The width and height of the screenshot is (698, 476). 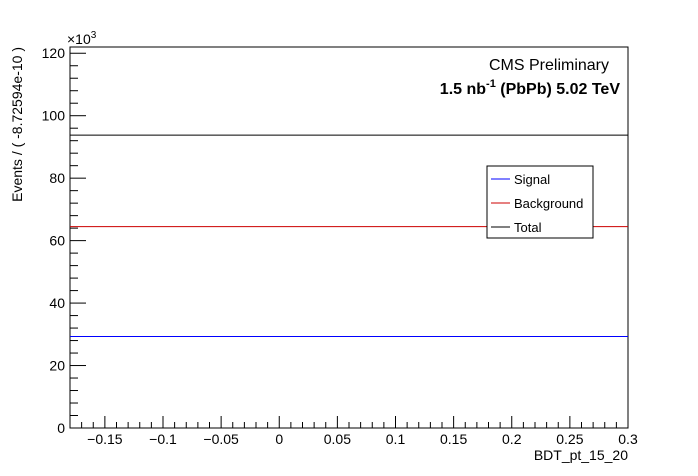 What do you see at coordinates (57, 303) in the screenshot?
I see `y-tick-label: 40` at bounding box center [57, 303].